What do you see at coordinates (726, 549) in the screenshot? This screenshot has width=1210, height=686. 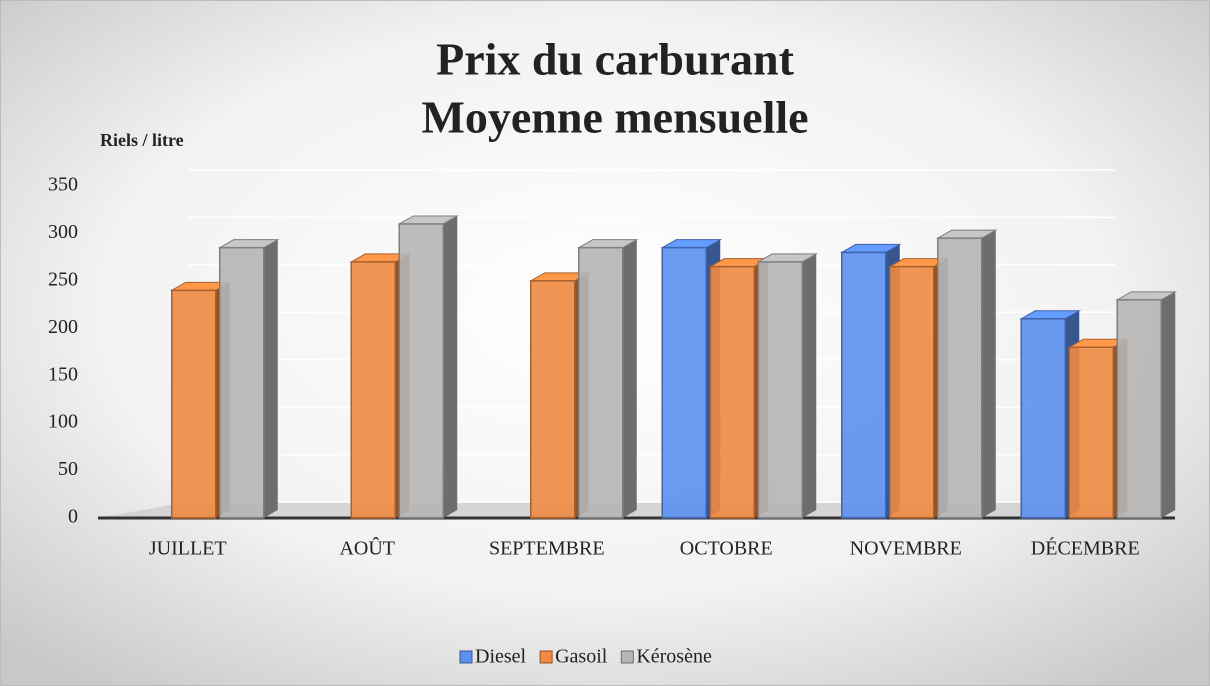 I see `x-tick-label: OCTOBRE` at bounding box center [726, 549].